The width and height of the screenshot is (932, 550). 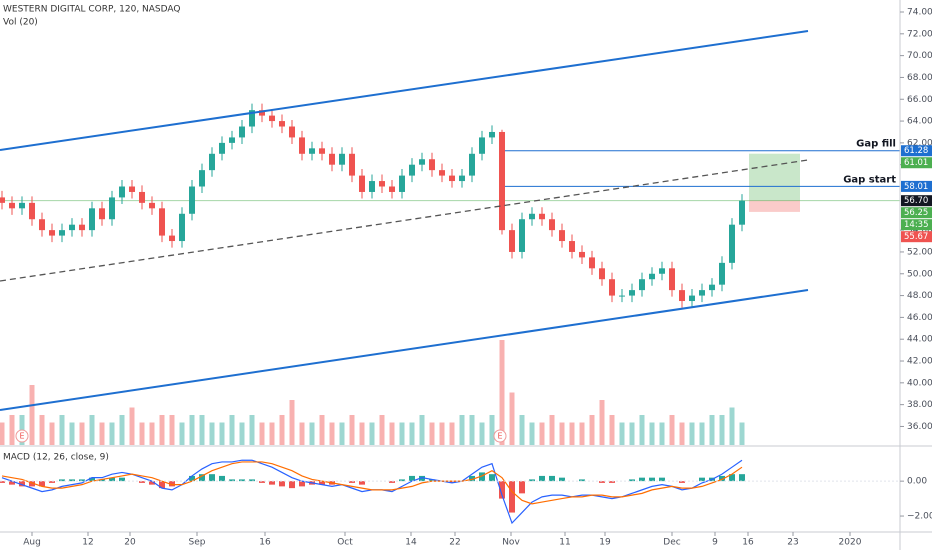 I want to click on y-tick-label: 72.00, so click(x=919, y=34).